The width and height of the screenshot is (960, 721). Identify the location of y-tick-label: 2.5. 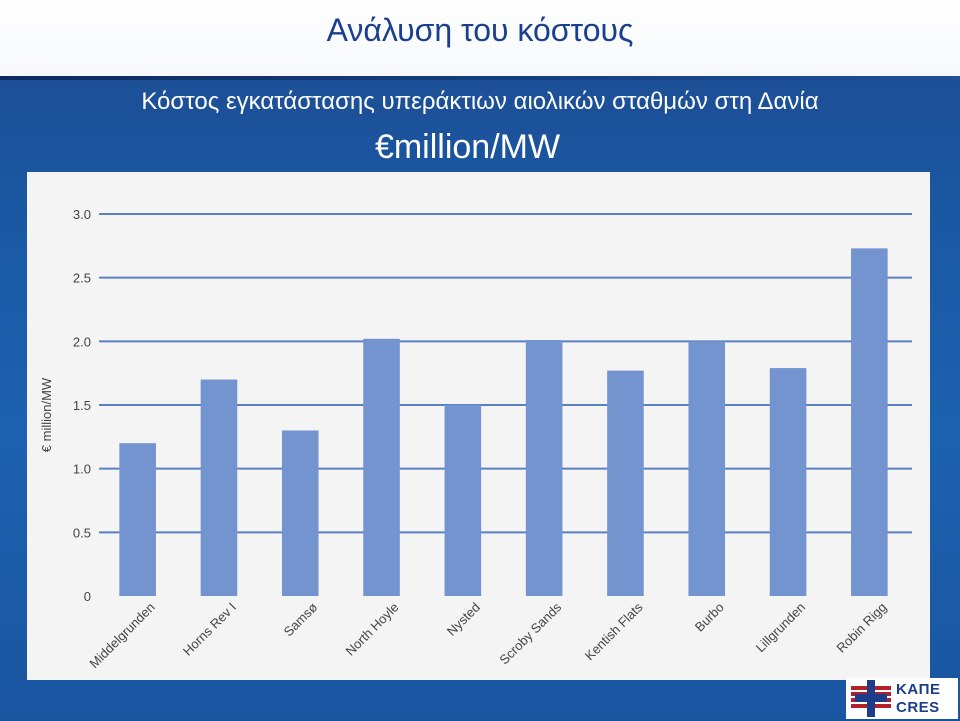
(82, 278).